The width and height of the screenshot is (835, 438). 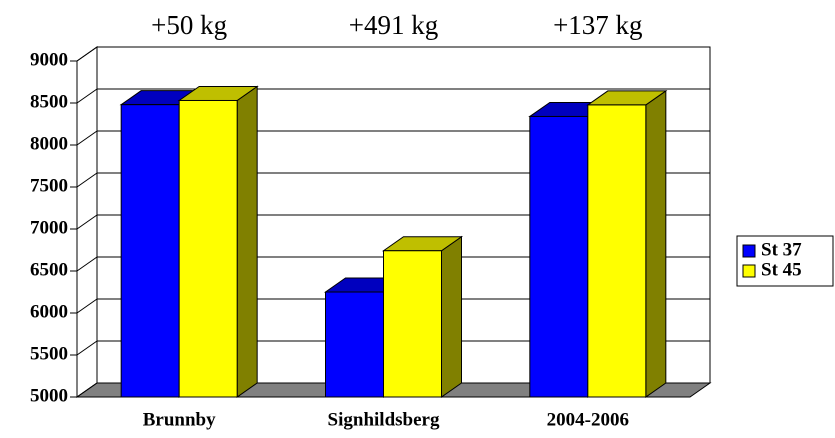 What do you see at coordinates (49, 143) in the screenshot?
I see `y-tick-label: 8000` at bounding box center [49, 143].